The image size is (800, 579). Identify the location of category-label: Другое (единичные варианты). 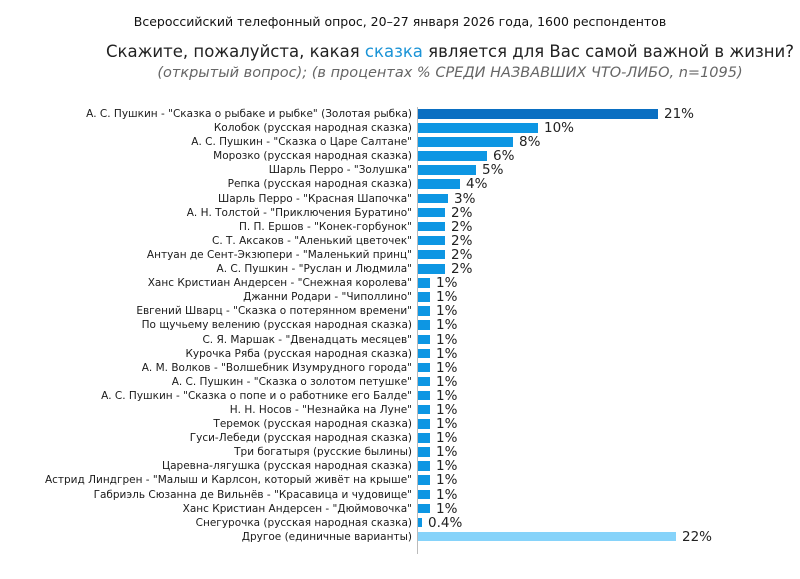
(326, 536).